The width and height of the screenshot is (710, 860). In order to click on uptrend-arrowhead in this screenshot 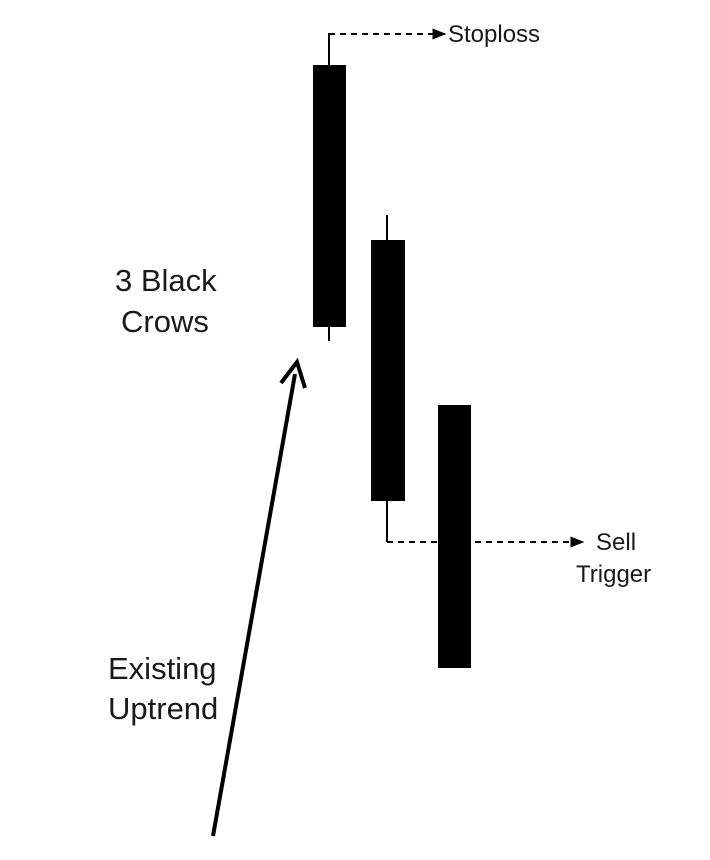, I will do `click(293, 373)`.